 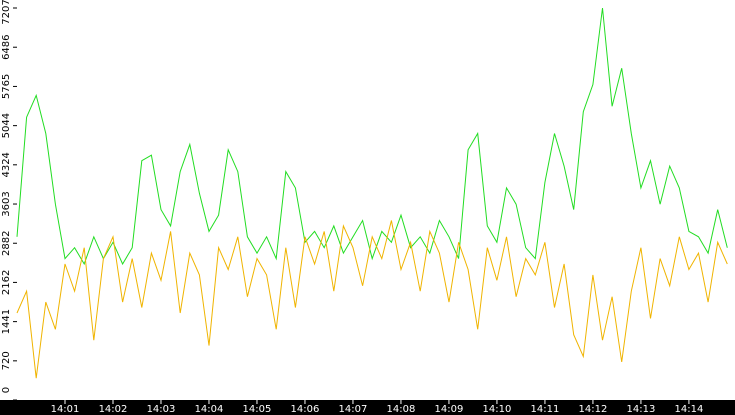 What do you see at coordinates (257, 409) in the screenshot?
I see `x-tick-label: 14:05` at bounding box center [257, 409].